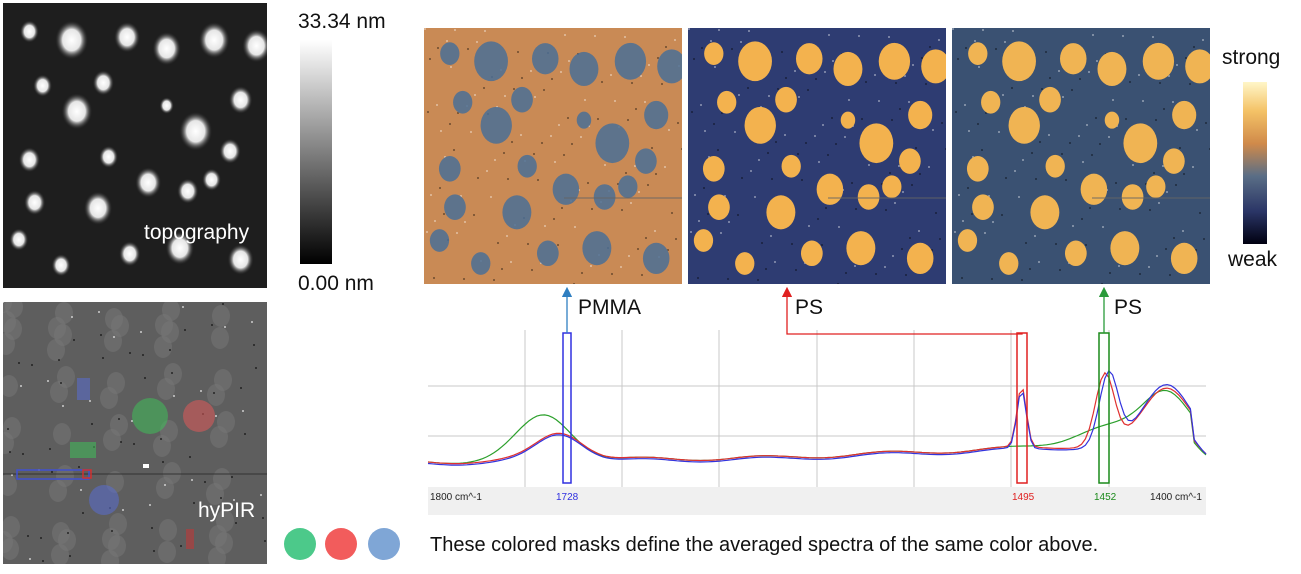 This screenshot has width=1301, height=574. What do you see at coordinates (341, 544) in the screenshot?
I see `mask-red-circle` at bounding box center [341, 544].